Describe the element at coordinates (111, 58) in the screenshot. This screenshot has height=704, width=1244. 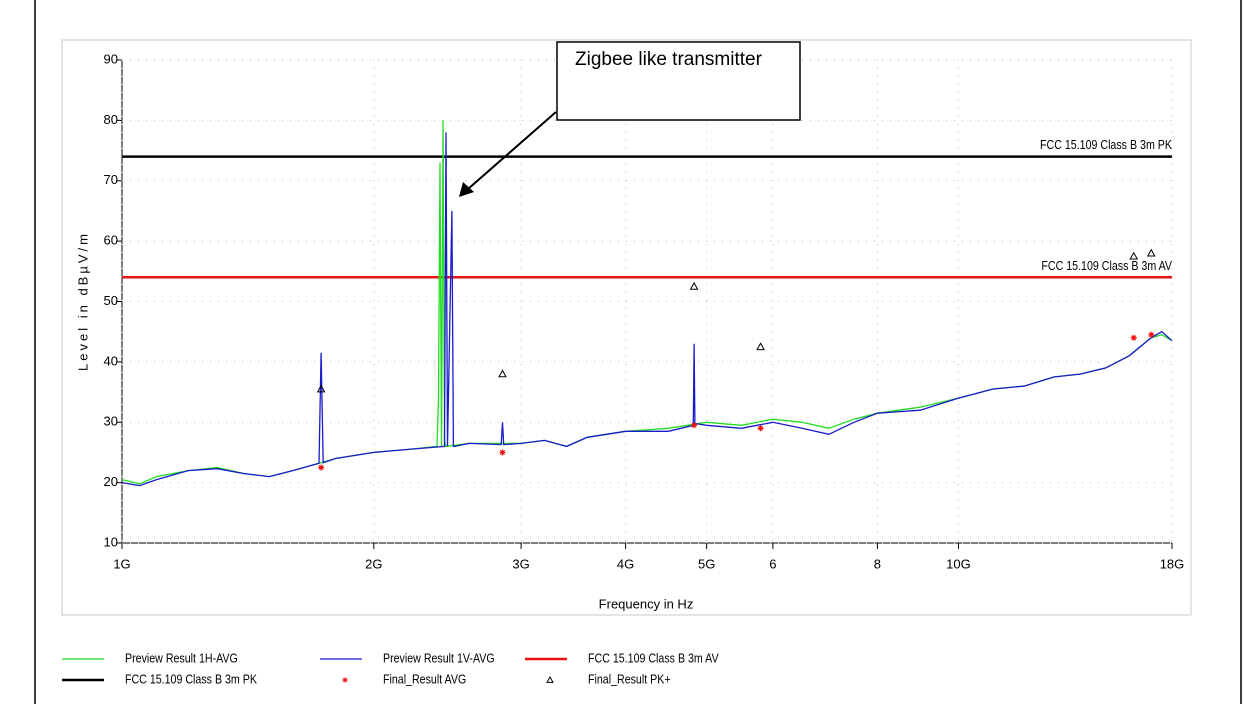
I see `y-tick-label: 90` at that location.